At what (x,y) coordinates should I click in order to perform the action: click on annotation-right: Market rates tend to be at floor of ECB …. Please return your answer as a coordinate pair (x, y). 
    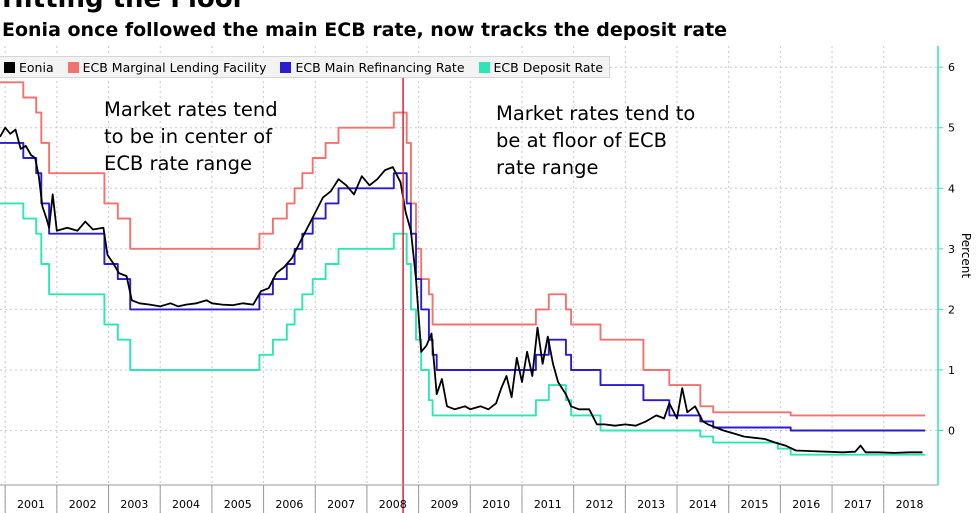
    Looking at the image, I should click on (596, 140).